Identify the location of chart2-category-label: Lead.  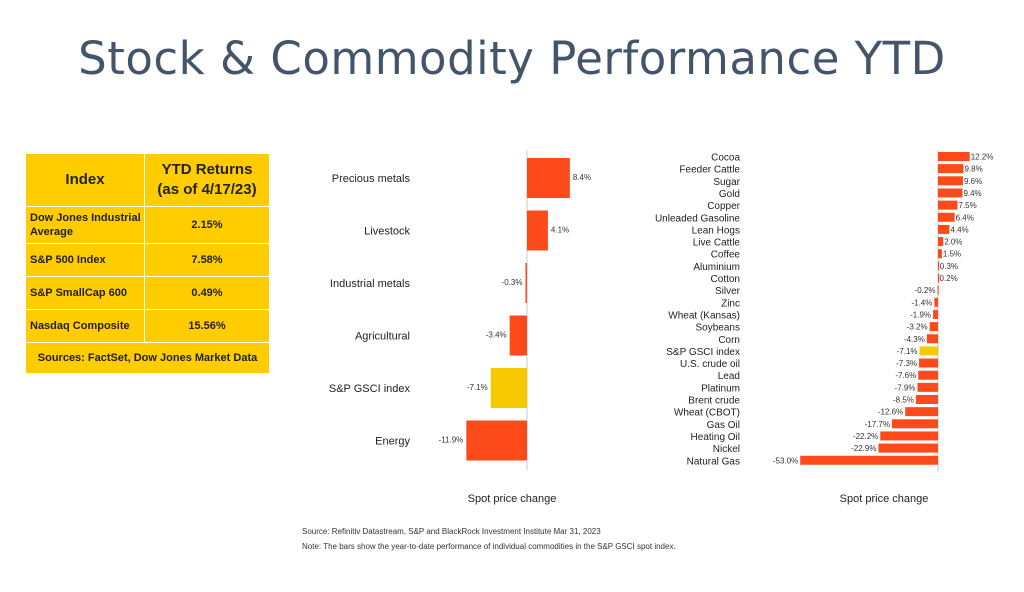
(729, 376).